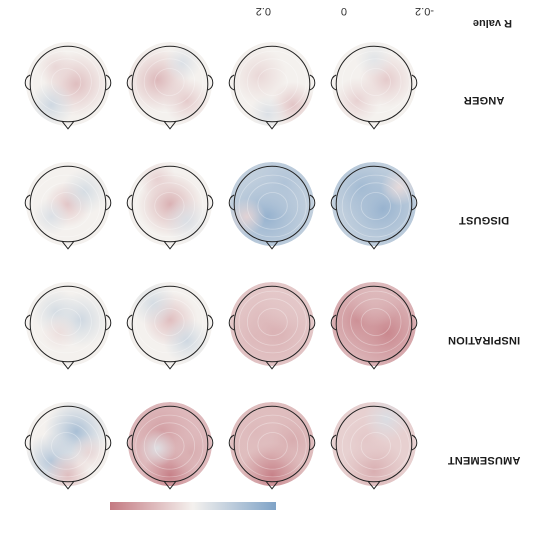 The image size is (534, 534). Describe the element at coordinates (484, 340) in the screenshot. I see `row-label-inspiration: INSPIRATION` at that location.